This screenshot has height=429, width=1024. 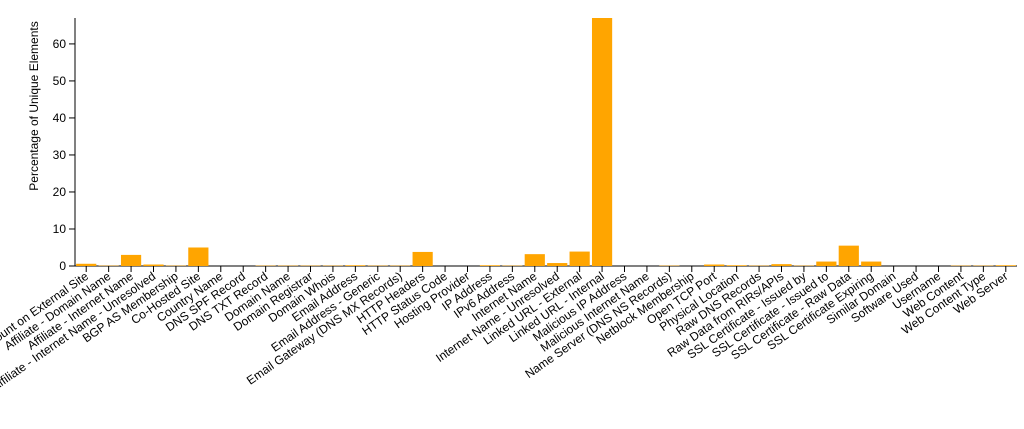 What do you see at coordinates (60, 118) in the screenshot?
I see `y-tick-label: 40` at bounding box center [60, 118].